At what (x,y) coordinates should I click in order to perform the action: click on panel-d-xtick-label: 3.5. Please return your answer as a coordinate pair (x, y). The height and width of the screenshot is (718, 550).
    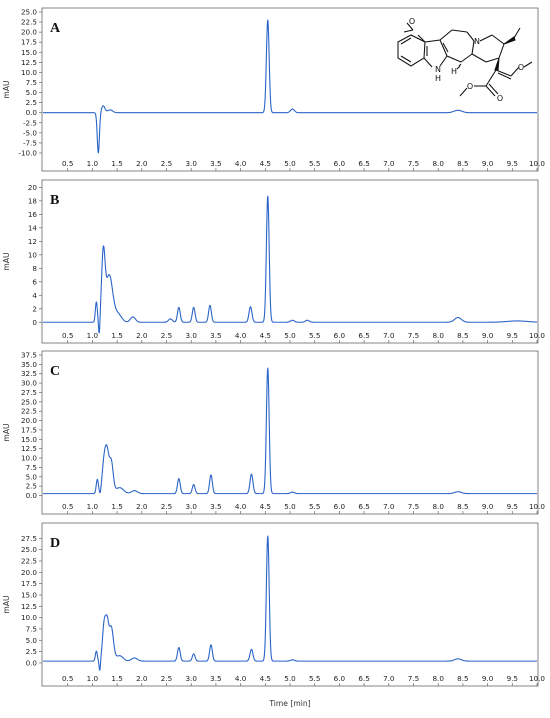
    Looking at the image, I should click on (215, 678).